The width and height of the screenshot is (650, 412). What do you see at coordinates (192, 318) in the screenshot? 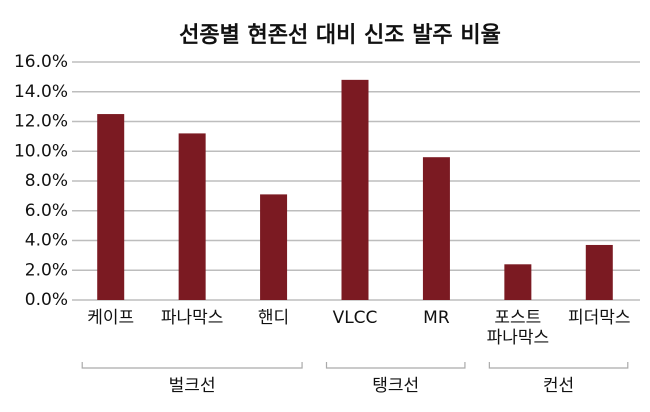
I see `x-tick-label: 파나막스` at bounding box center [192, 318].